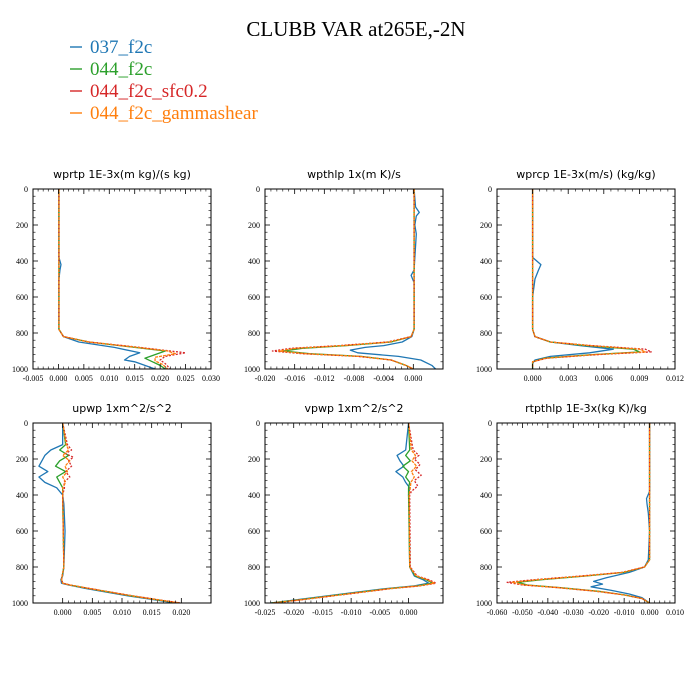  Describe the element at coordinates (522, 612) in the screenshot. I see `x-tick-label: -0.050` at that location.